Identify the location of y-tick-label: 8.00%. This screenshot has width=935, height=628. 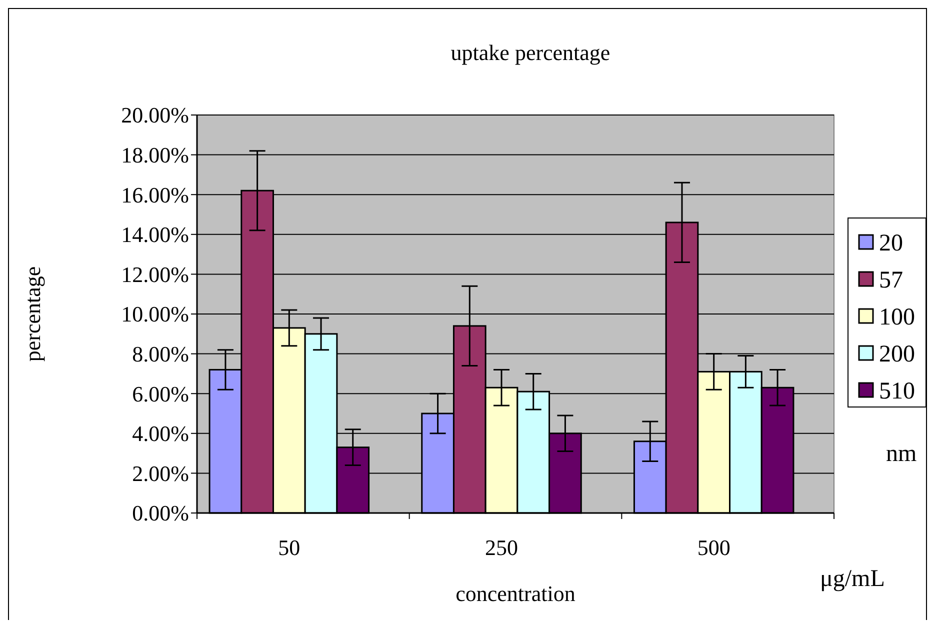
(160, 354).